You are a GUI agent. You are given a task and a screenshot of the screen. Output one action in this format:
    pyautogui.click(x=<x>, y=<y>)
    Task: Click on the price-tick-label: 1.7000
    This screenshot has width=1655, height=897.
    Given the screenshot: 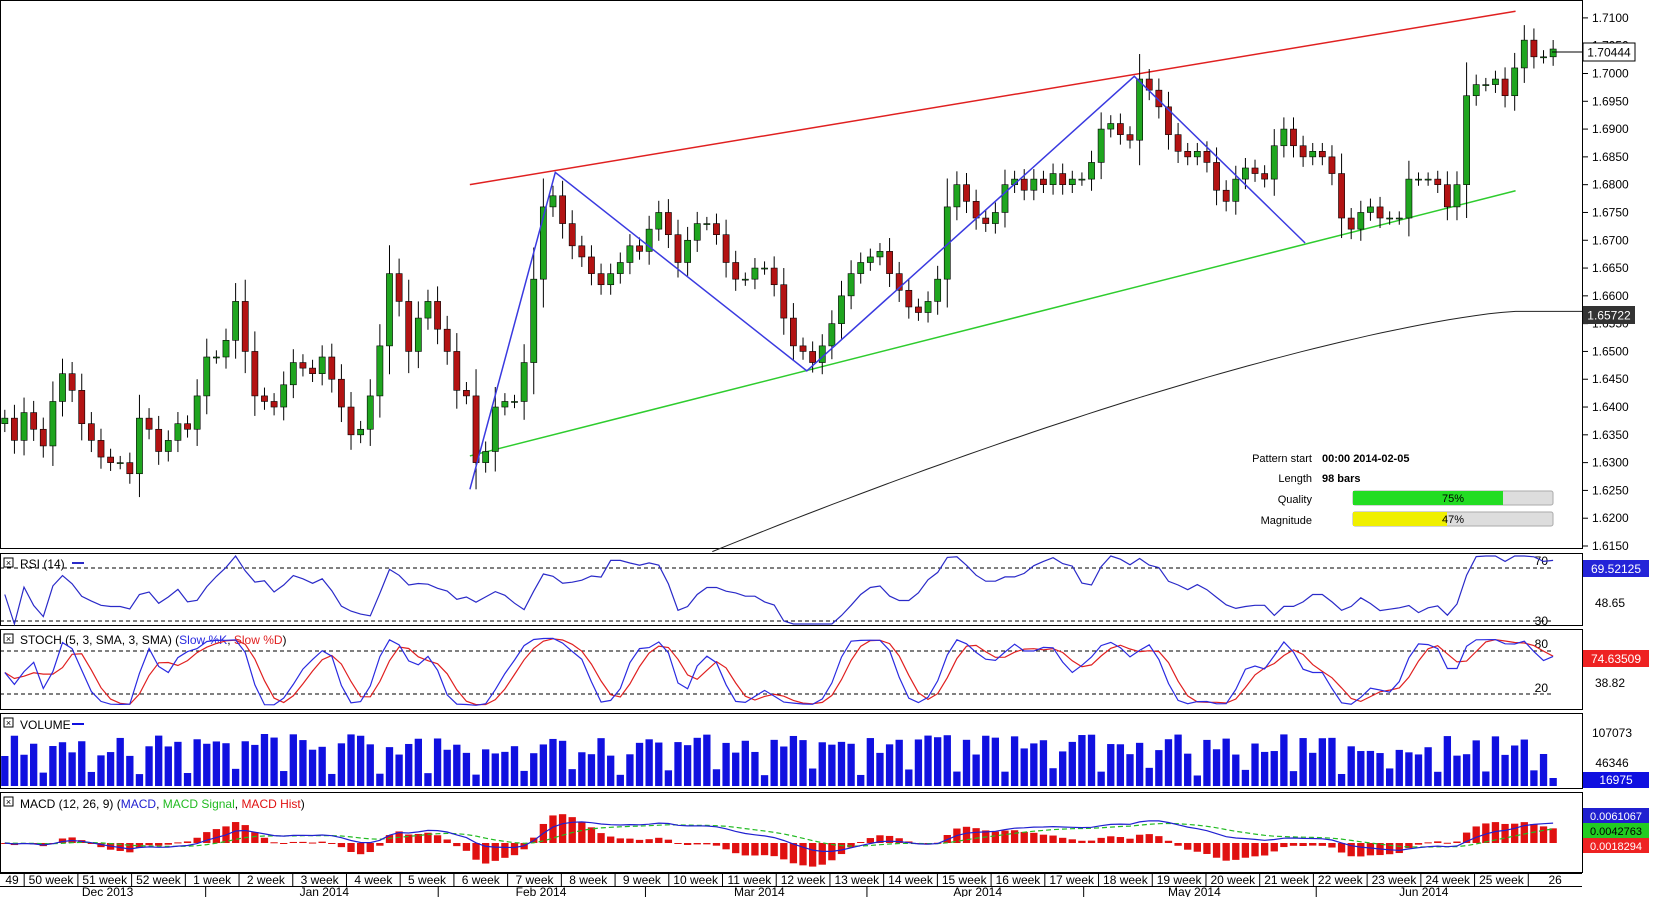 What is the action you would take?
    pyautogui.click(x=1610, y=73)
    